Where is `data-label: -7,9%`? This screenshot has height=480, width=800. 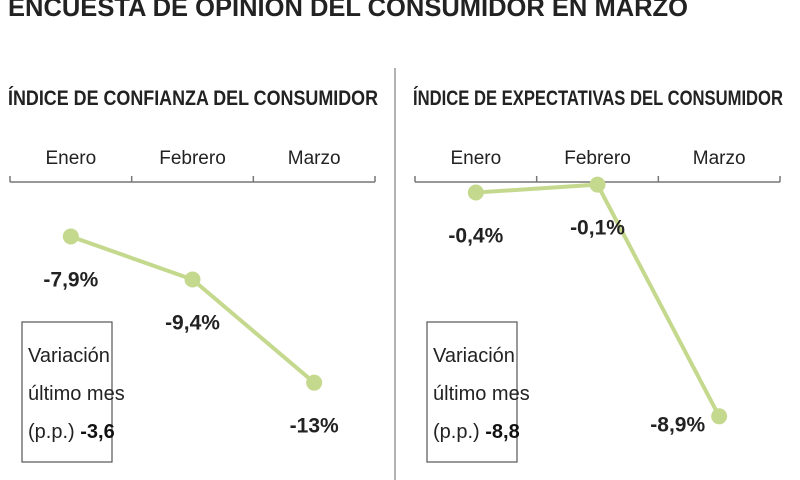
data-label: -7,9% is located at coordinates (70, 279).